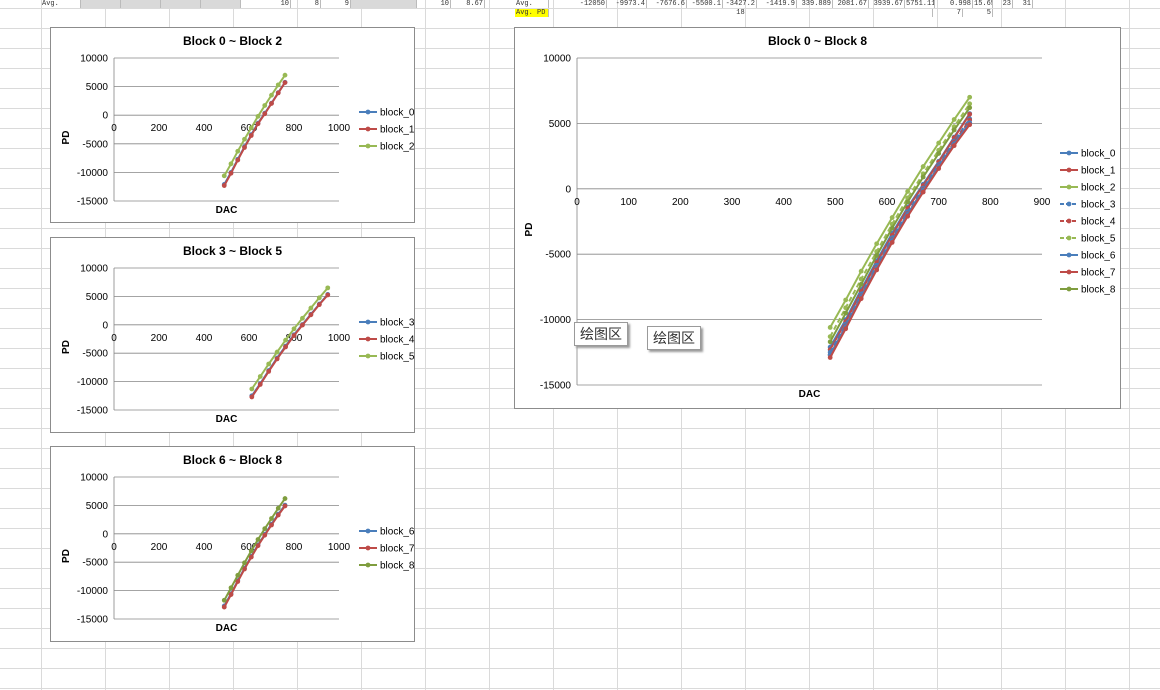 The height and width of the screenshot is (690, 1160). Describe the element at coordinates (948, 13) in the screenshot. I see `sheet-cell: 7` at that location.